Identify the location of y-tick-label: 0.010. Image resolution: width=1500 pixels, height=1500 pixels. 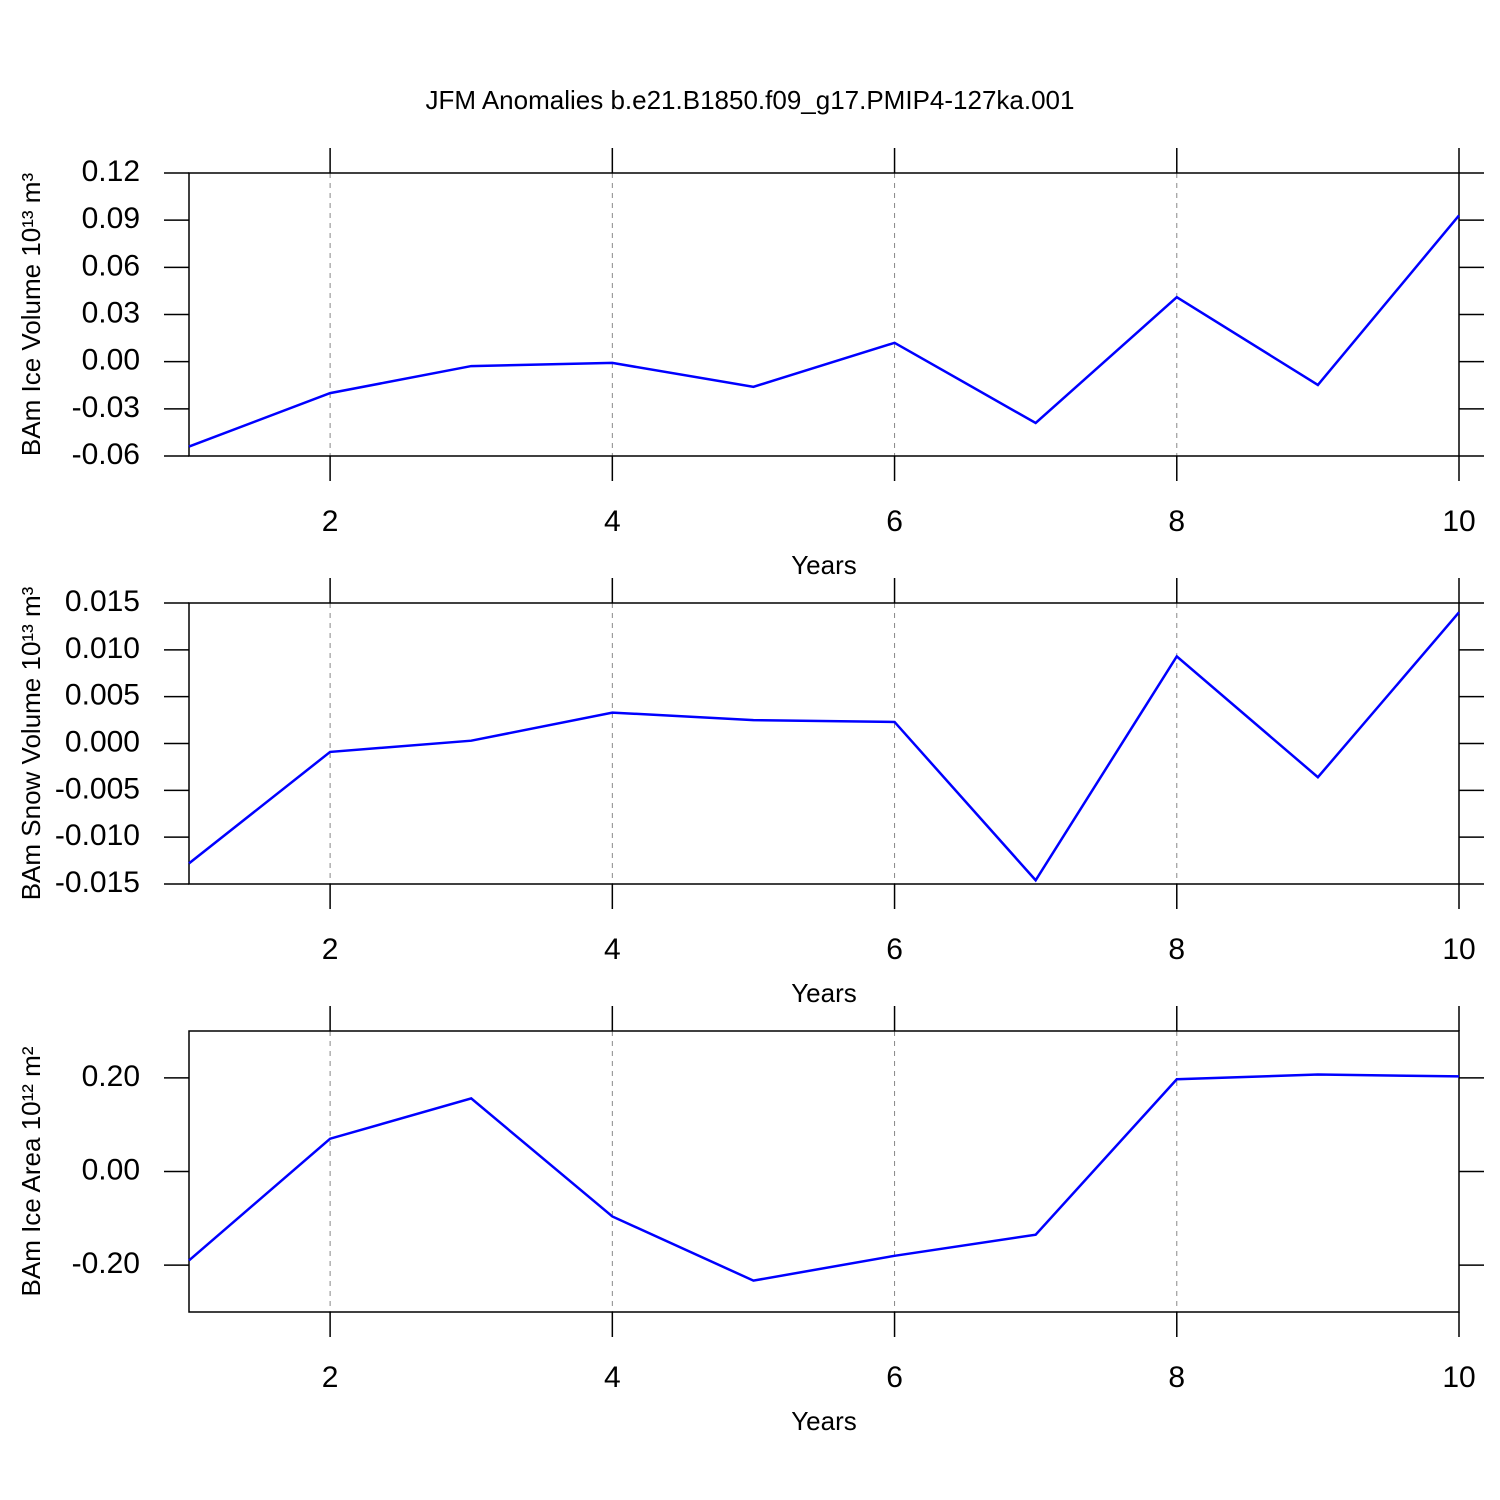
(102, 648).